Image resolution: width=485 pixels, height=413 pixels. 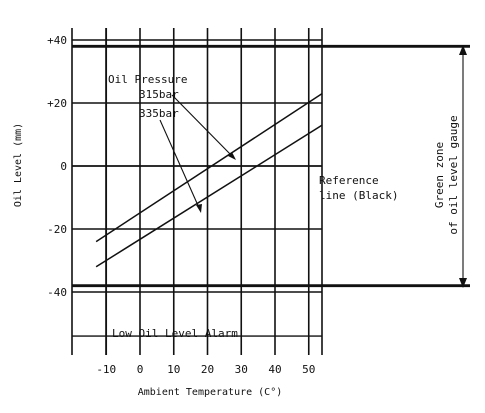 I want to click on y-tick-label: +20, so click(x=57, y=103).